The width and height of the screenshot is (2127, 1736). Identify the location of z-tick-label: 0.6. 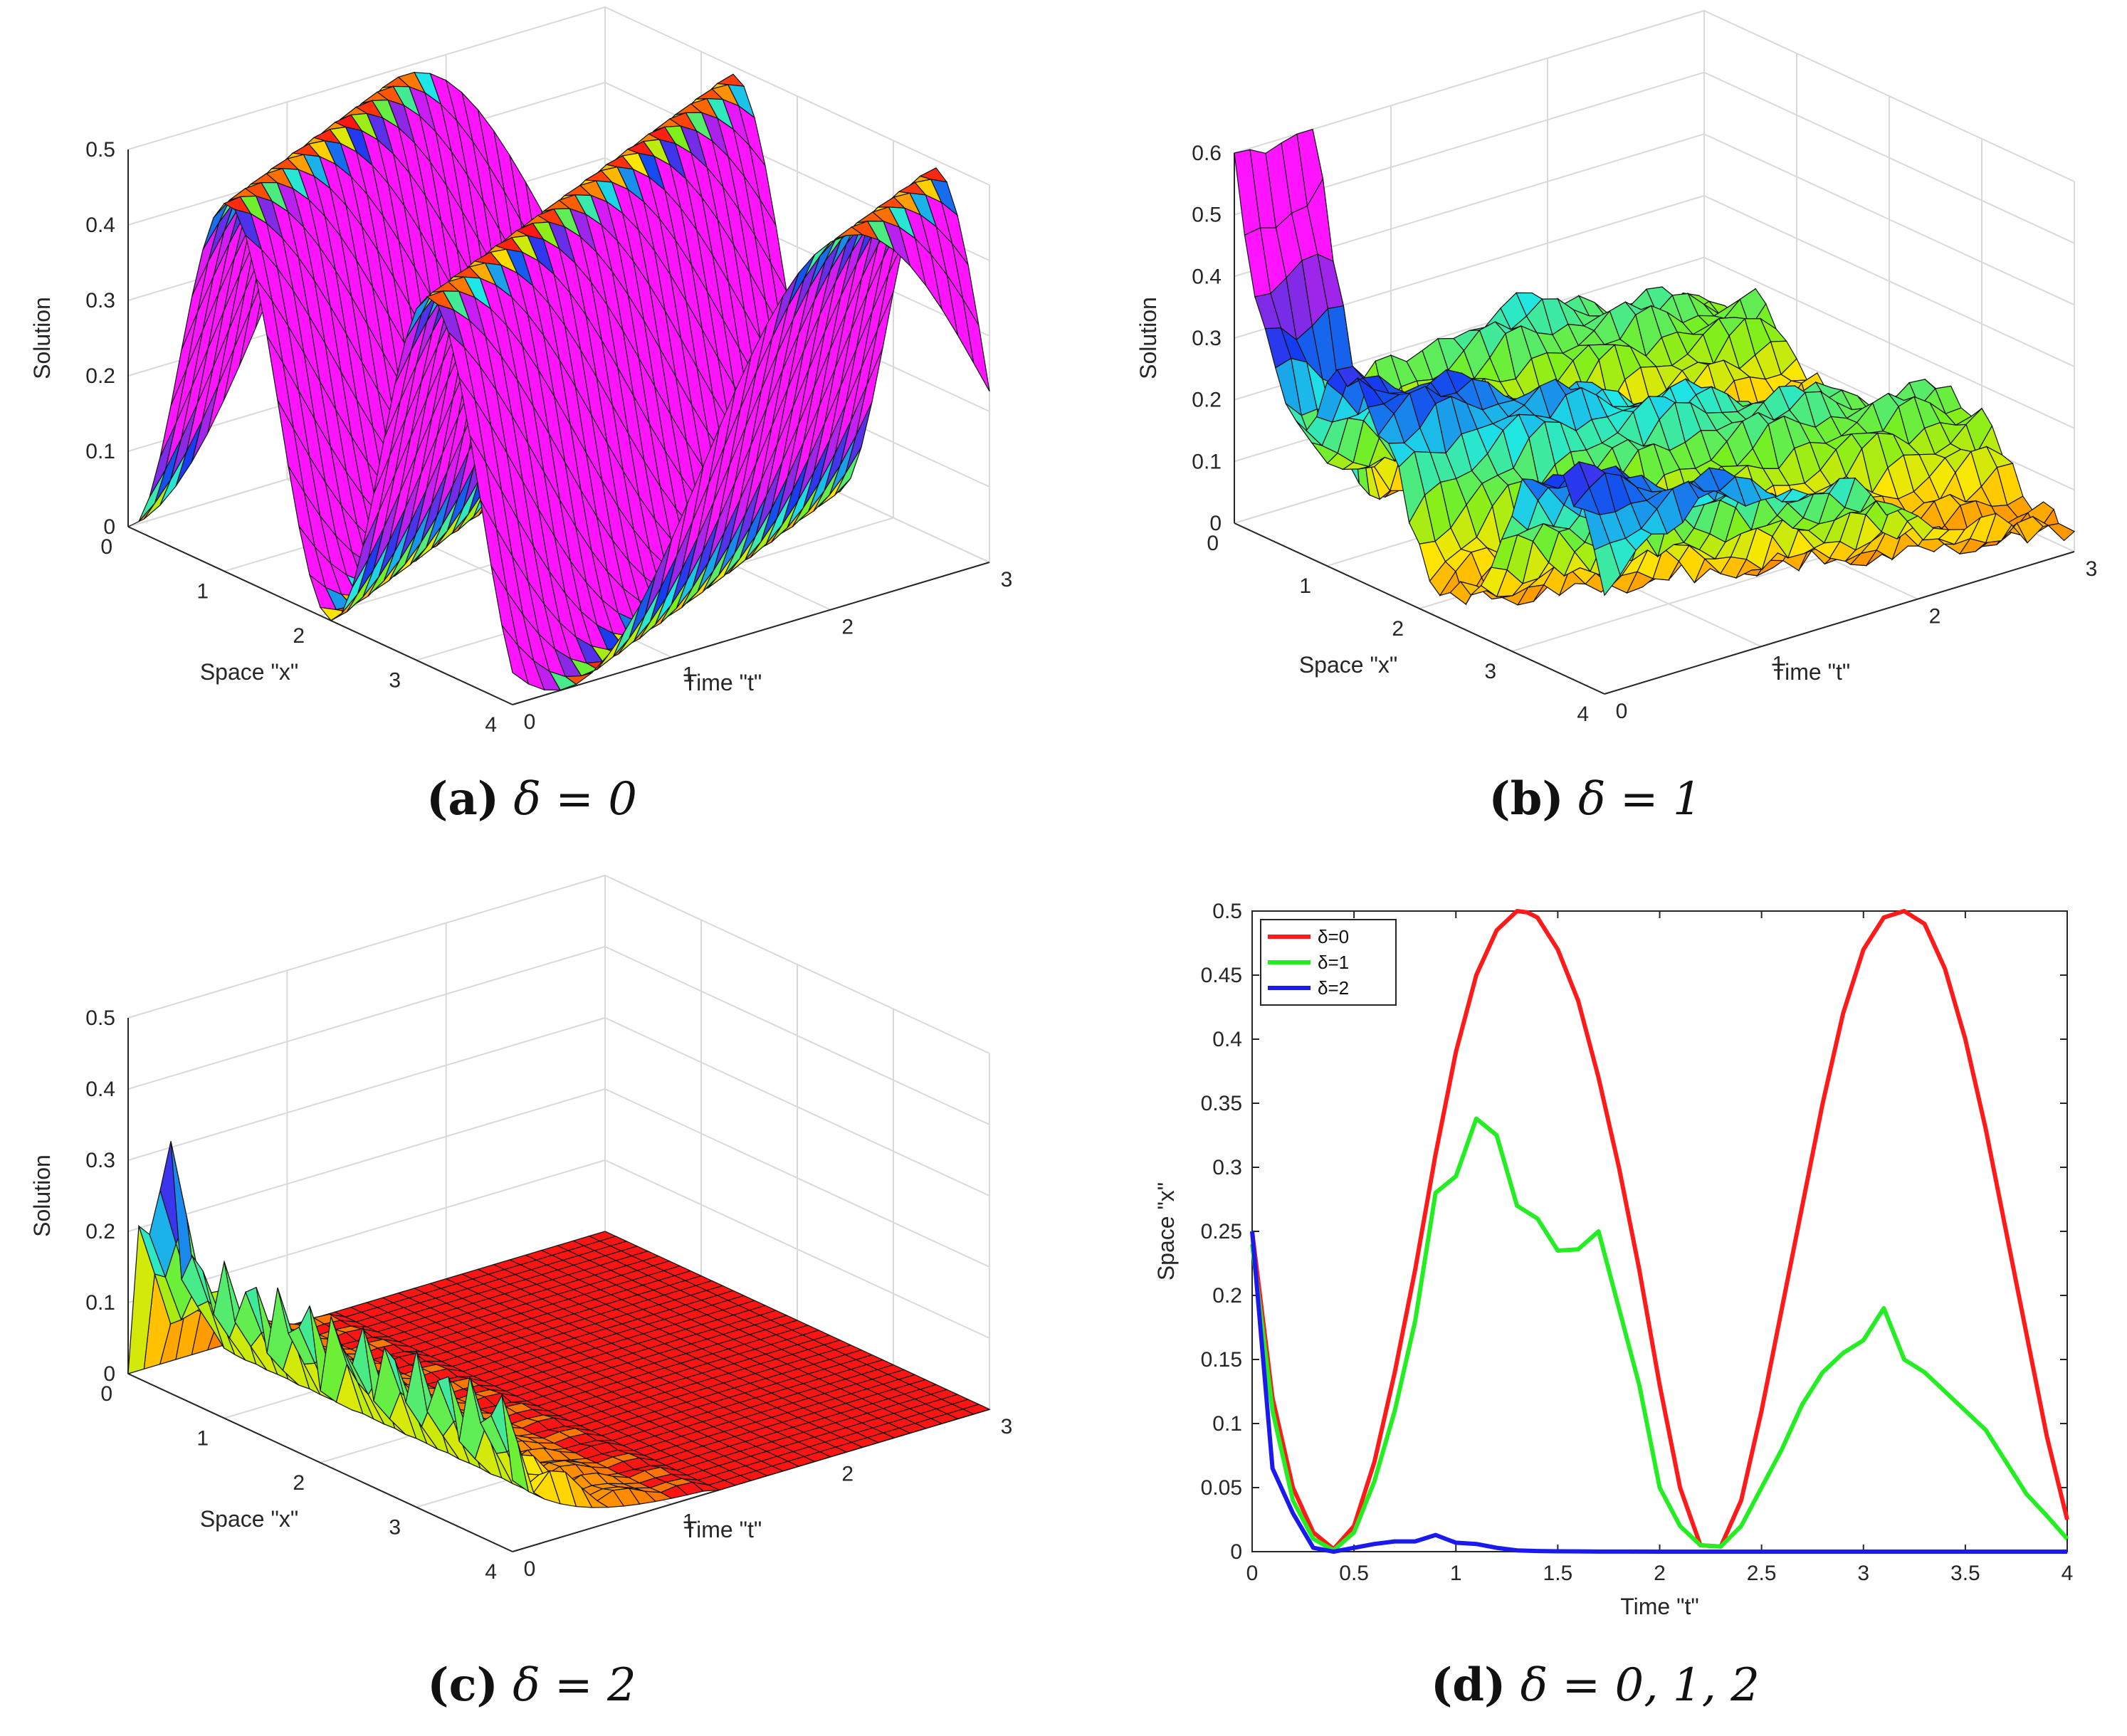
(1207, 153).